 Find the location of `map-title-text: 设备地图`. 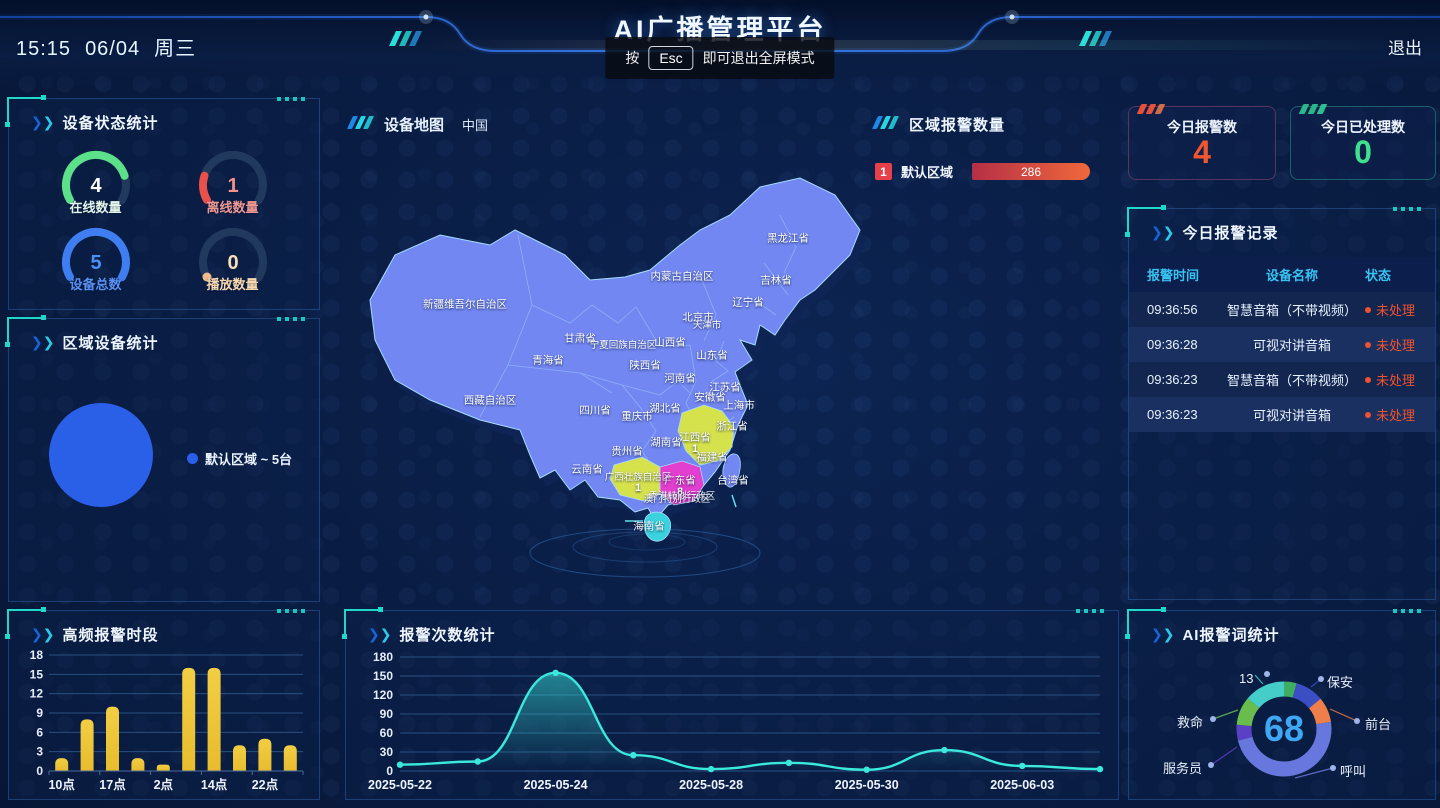

map-title-text: 设备地图 is located at coordinates (414, 125).